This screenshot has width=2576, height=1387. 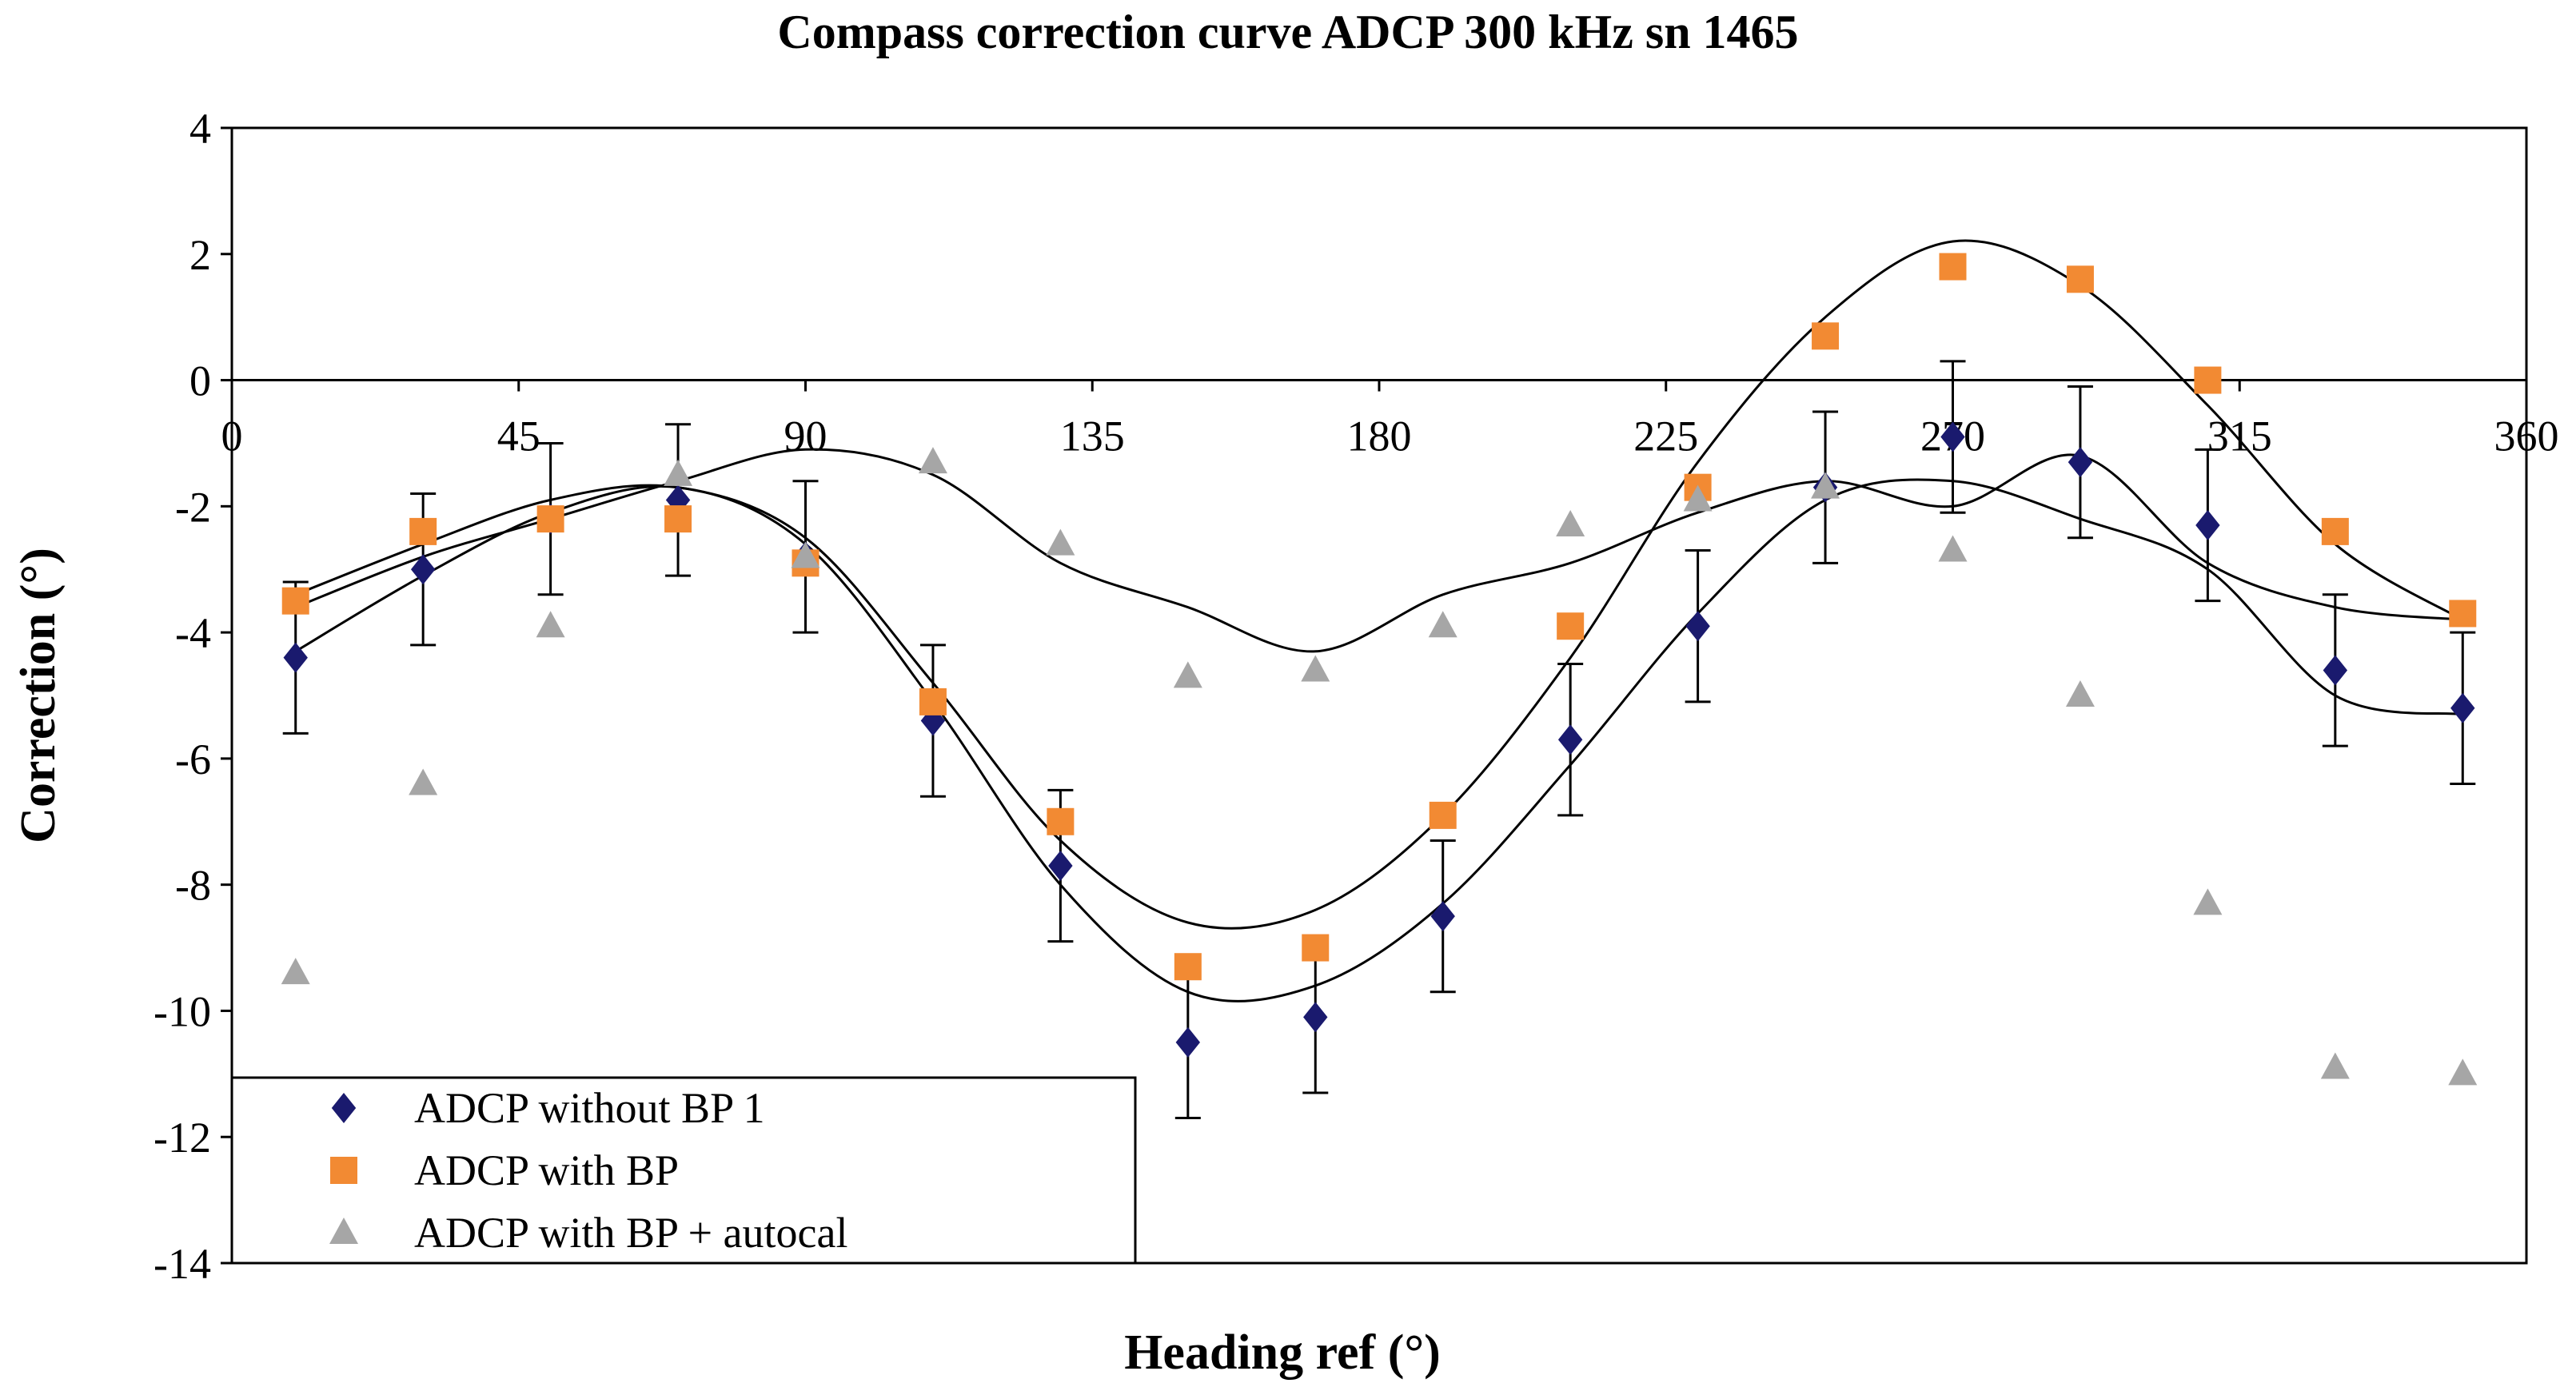 What do you see at coordinates (630, 1233) in the screenshot?
I see `legend-label: ADCP with BP + autocal` at bounding box center [630, 1233].